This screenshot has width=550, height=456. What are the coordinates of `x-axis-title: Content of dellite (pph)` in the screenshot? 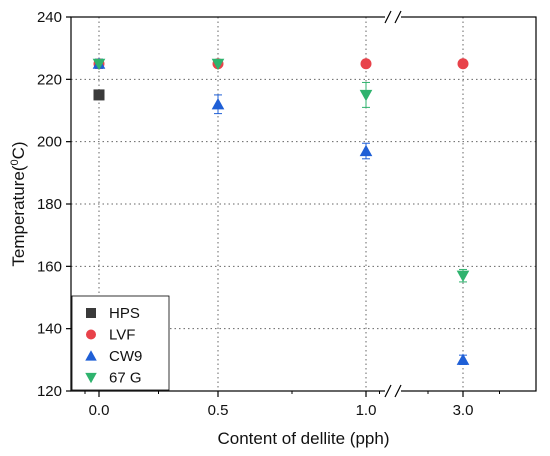 It's located at (304, 438).